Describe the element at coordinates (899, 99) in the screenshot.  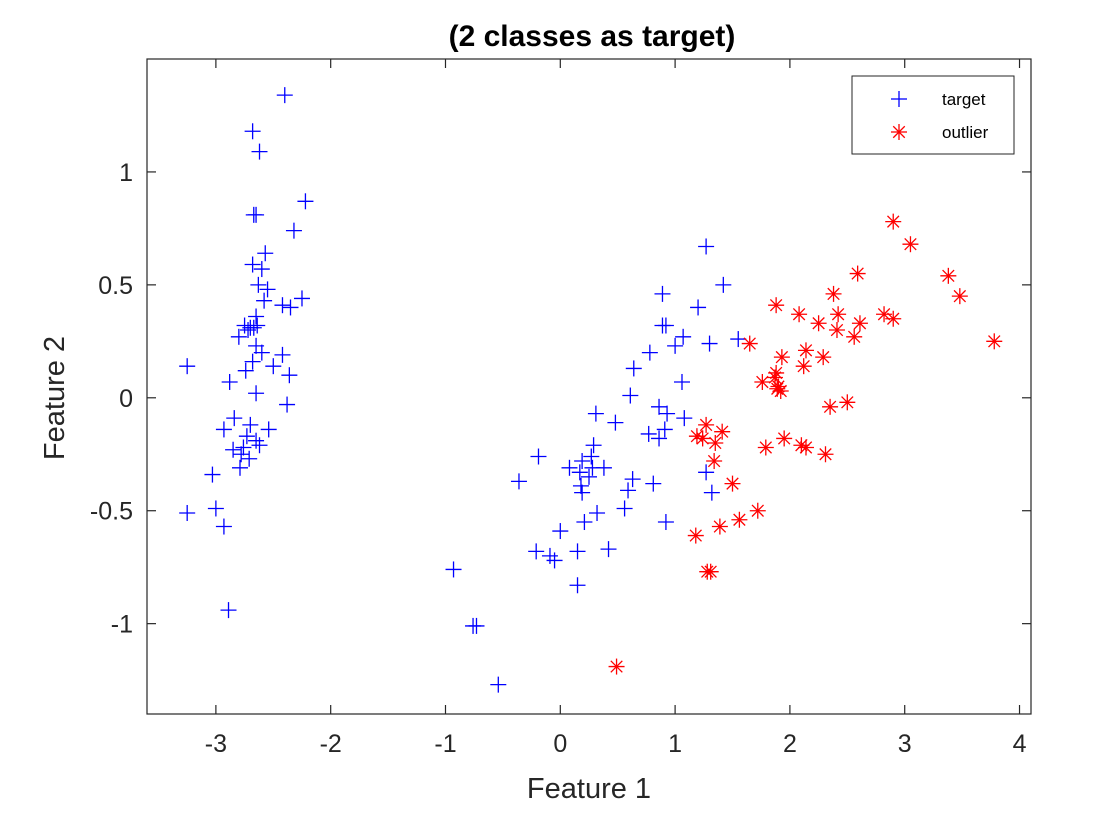
I see `legend-target-marker` at that location.